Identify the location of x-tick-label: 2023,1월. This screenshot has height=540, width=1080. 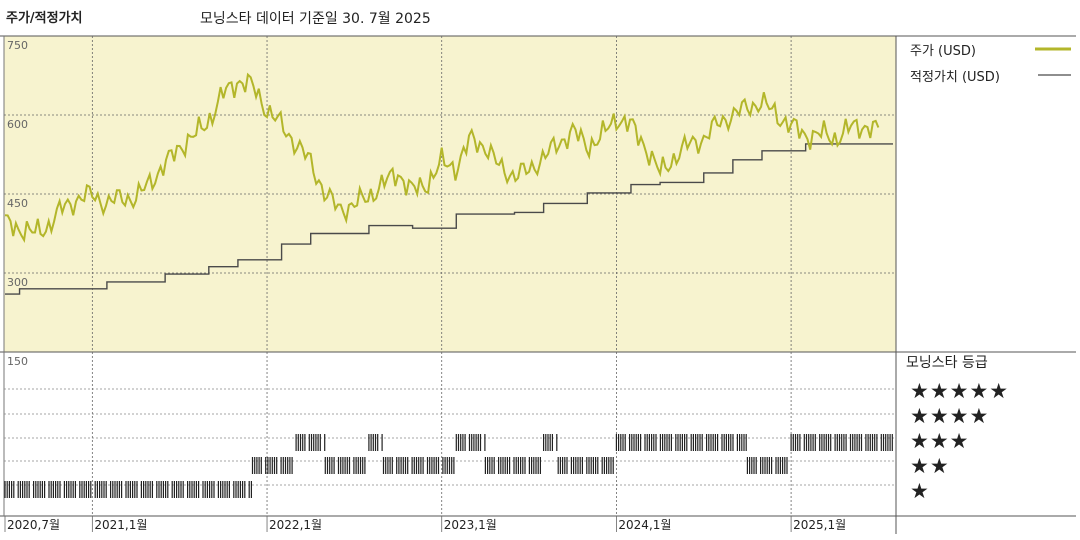
(470, 525).